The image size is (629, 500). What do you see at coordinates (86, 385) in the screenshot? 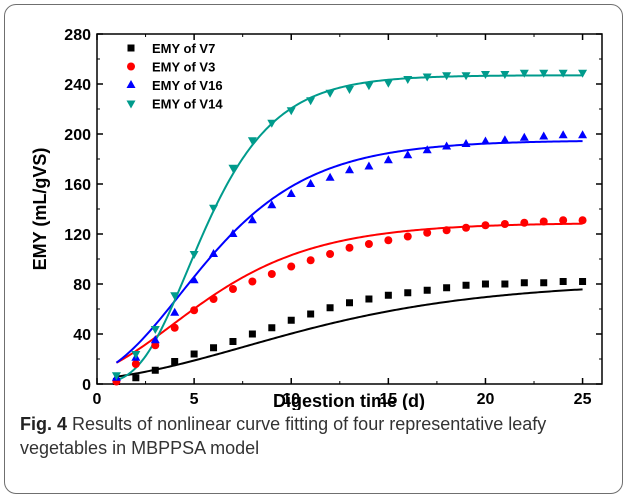
I see `y-tick-label: 0` at bounding box center [86, 385].